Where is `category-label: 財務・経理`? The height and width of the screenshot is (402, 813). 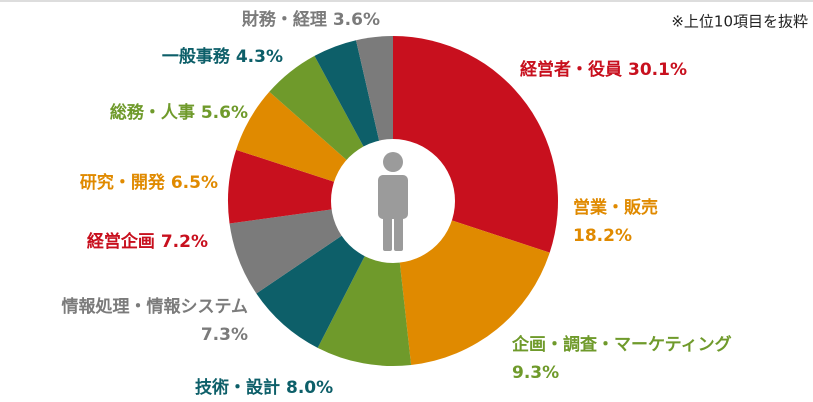 category-label: 財務・経理 is located at coordinates (284, 19).